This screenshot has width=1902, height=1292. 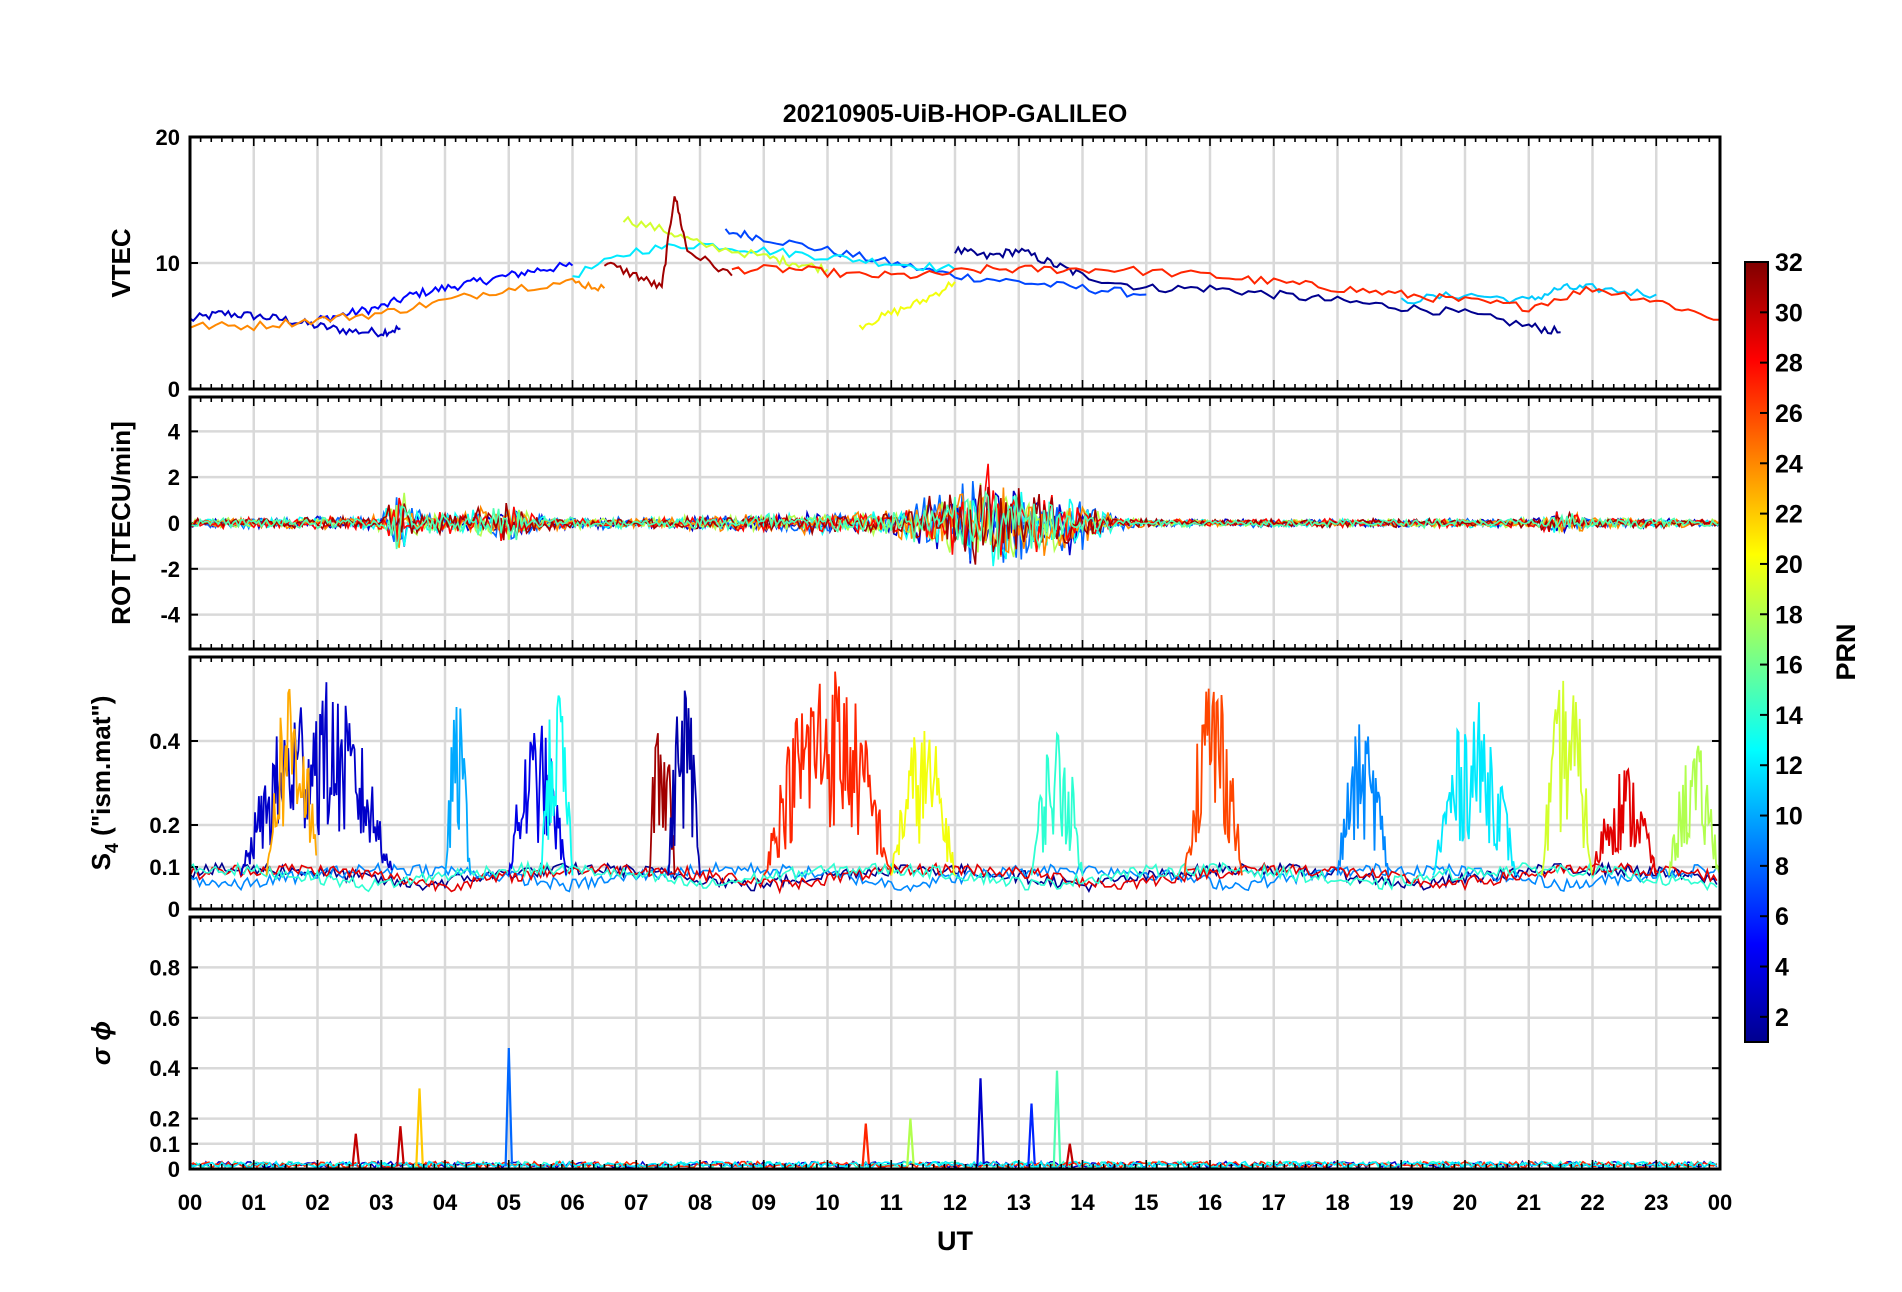 What do you see at coordinates (164, 1018) in the screenshot?
I see `ytick-label: 0.6` at bounding box center [164, 1018].